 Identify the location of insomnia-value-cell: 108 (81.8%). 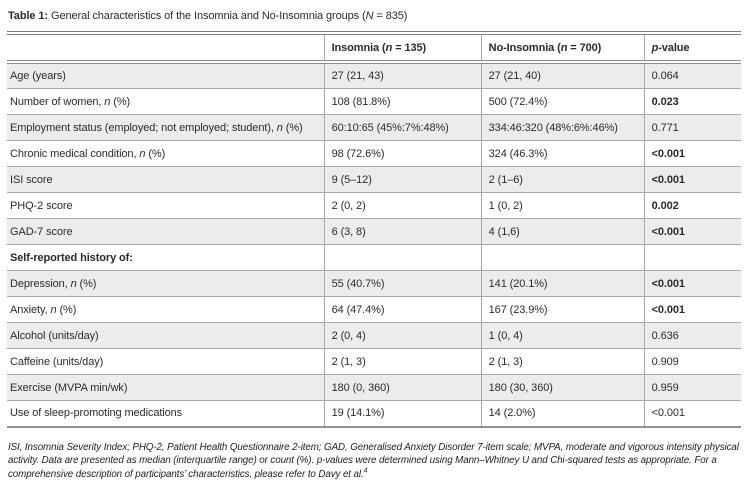
(402, 101).